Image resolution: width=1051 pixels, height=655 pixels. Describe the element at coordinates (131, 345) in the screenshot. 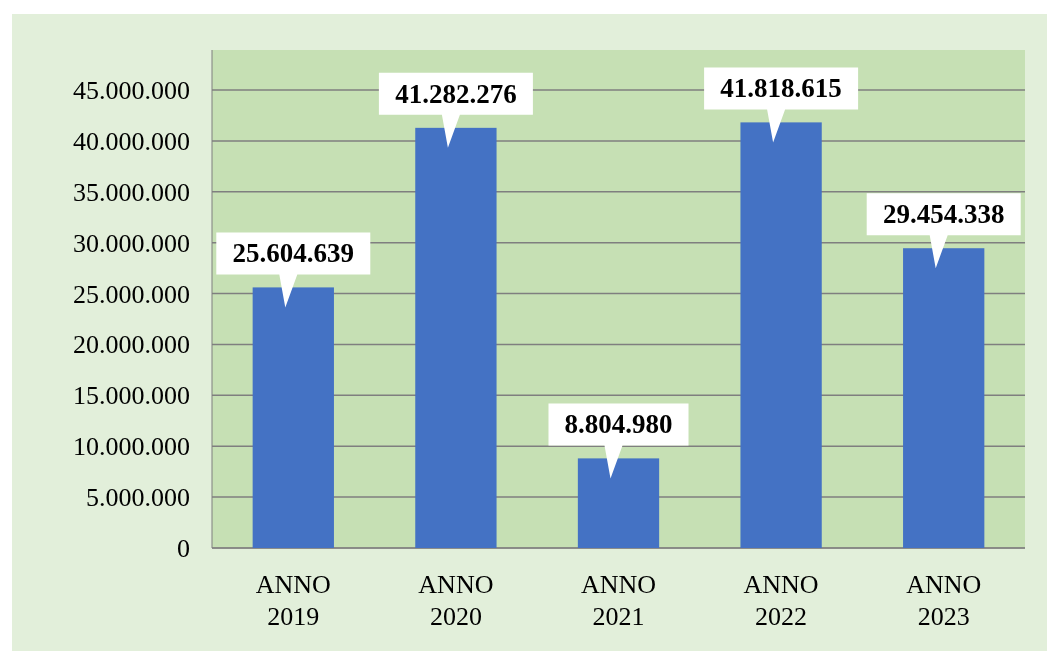

I see `y-tick-label: 20.000.000` at that location.